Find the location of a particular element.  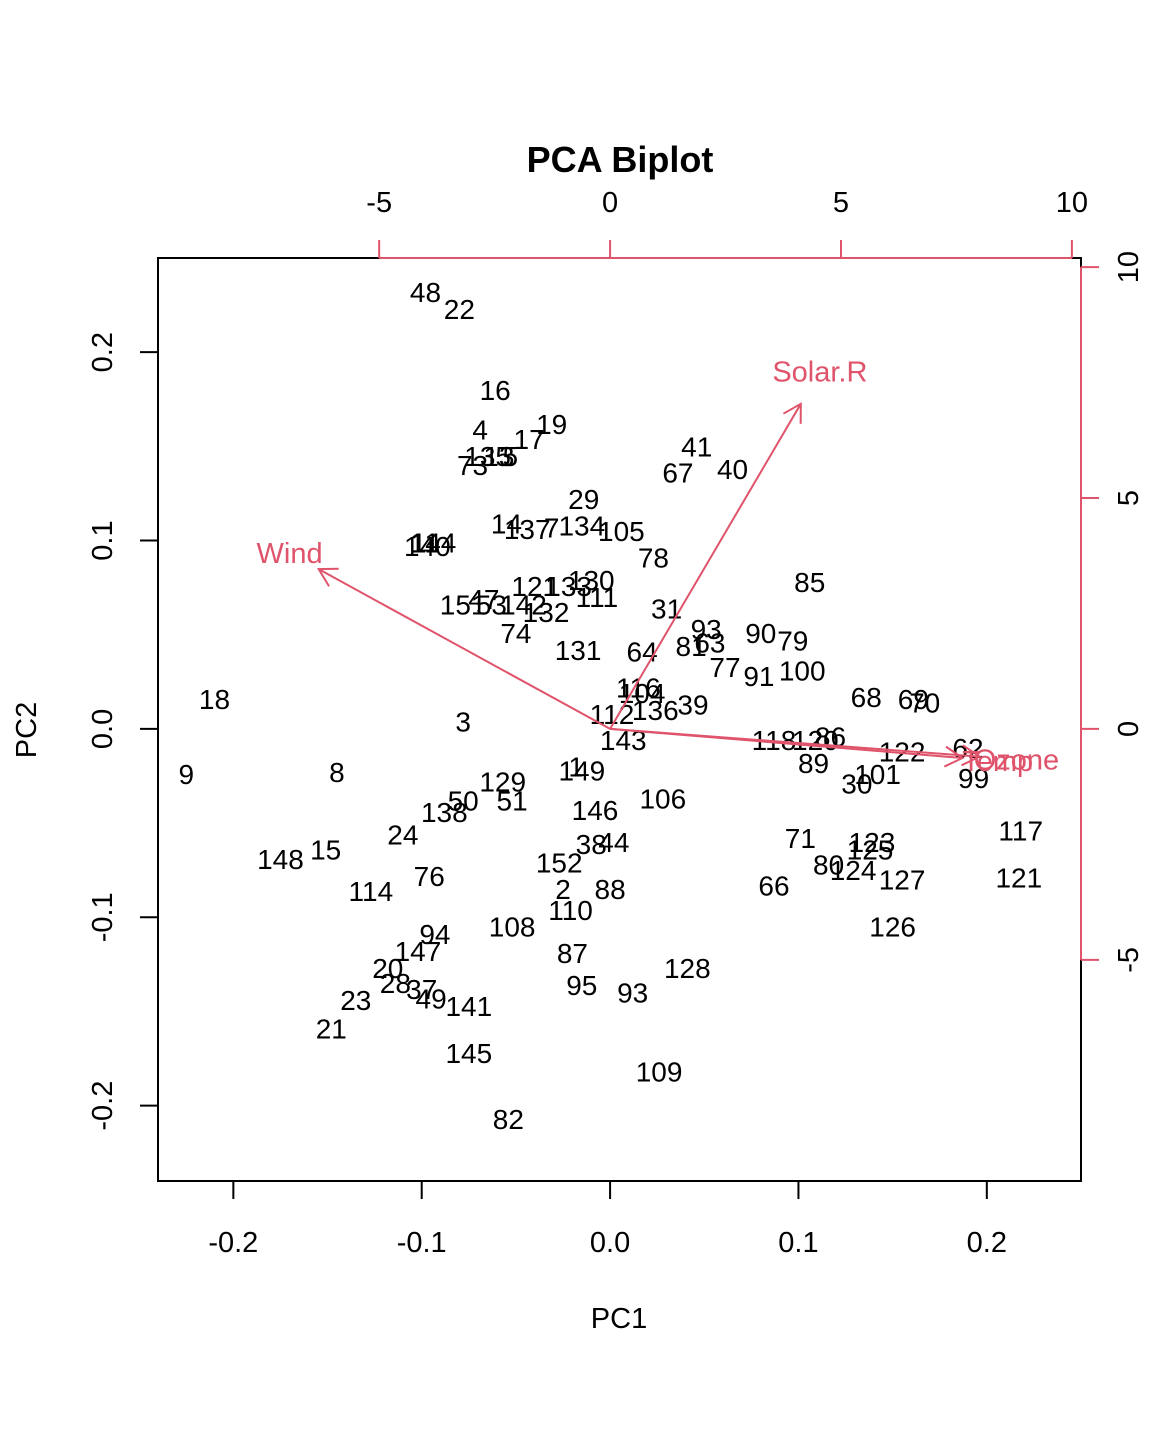

x-tick-label: -0.2 is located at coordinates (233, 1243).